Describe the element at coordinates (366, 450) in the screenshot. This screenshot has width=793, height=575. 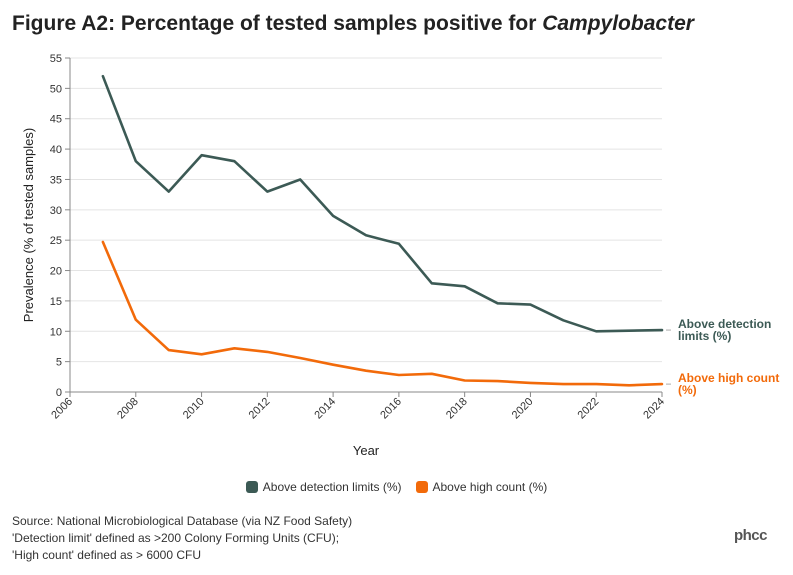
I see `x-axis-label: Year` at that location.